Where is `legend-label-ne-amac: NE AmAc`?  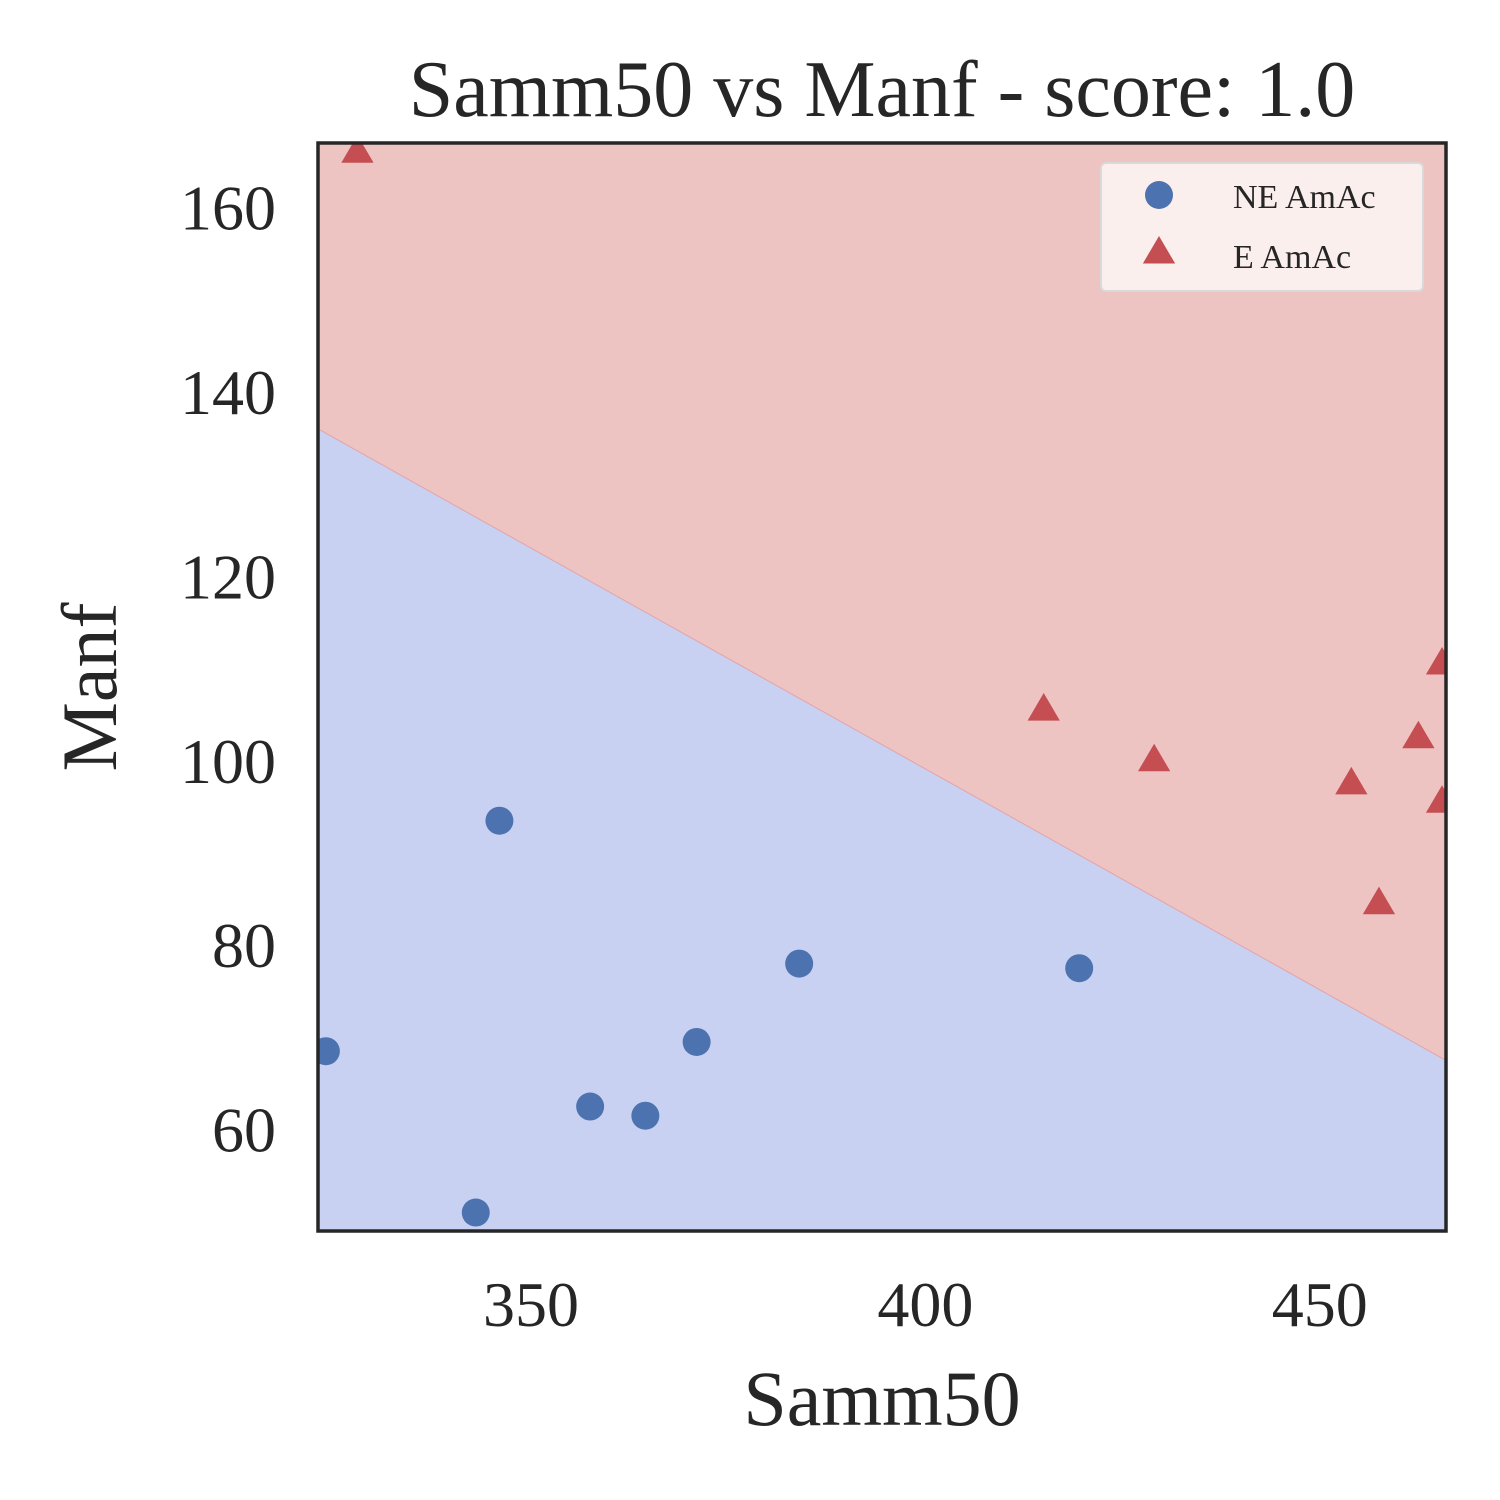 legend-label-ne-amac: NE AmAc is located at coordinates (1304, 197).